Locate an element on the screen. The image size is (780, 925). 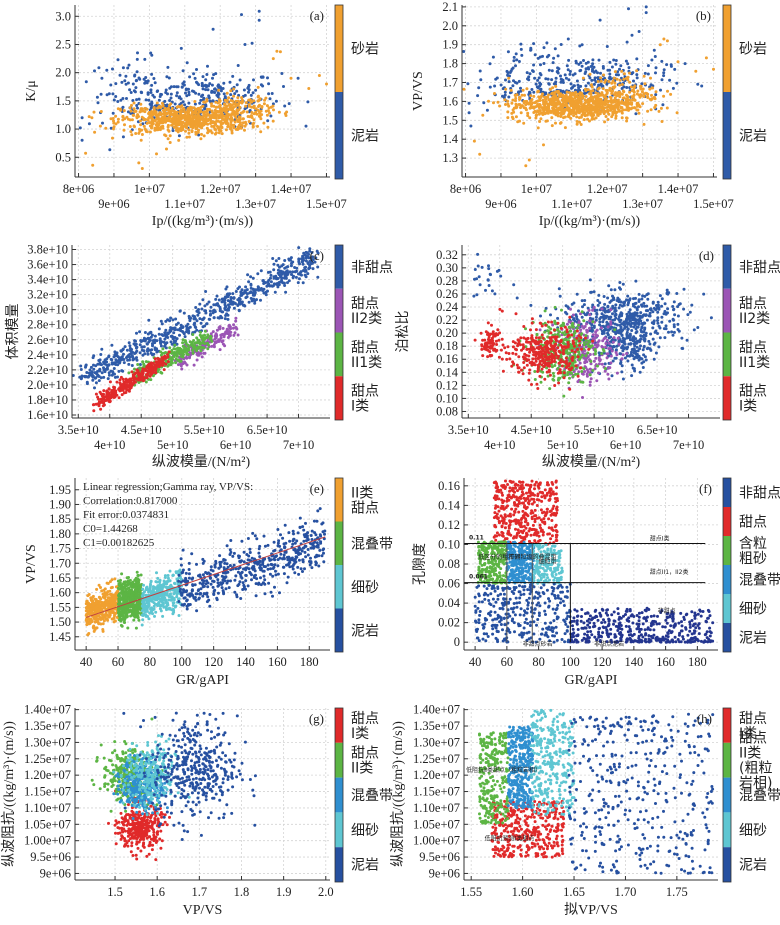
legend-label: 非甜点 is located at coordinates (372, 268).